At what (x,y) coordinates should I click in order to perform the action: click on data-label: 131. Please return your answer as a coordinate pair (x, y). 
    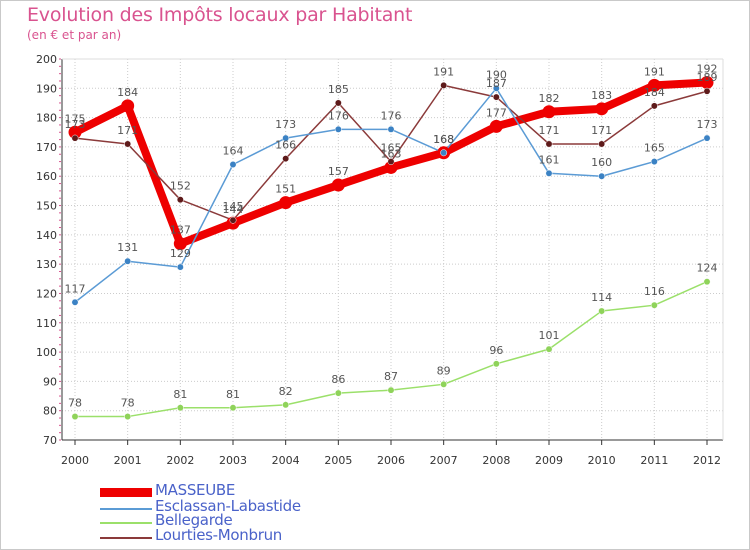
    Looking at the image, I should click on (127, 247).